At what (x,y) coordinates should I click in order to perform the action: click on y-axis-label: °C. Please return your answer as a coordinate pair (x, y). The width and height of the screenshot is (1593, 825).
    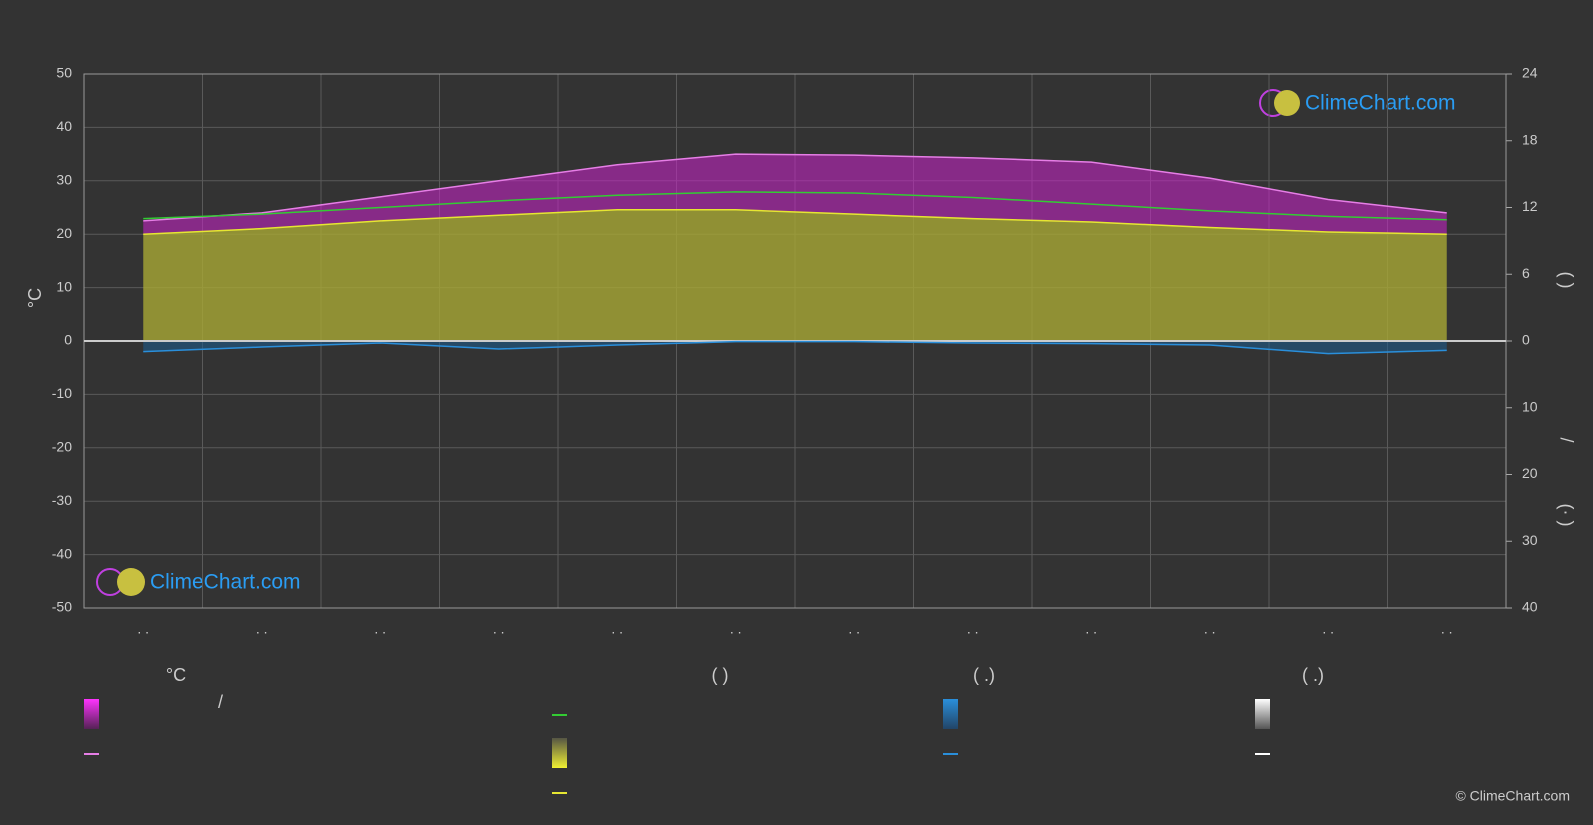
    Looking at the image, I should click on (35, 298).